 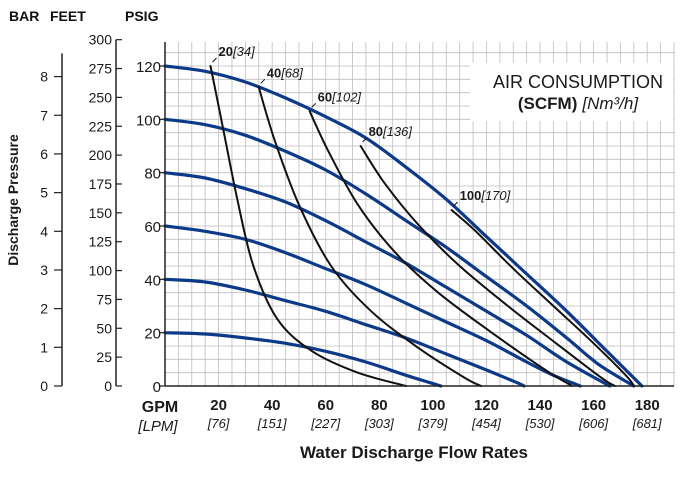 What do you see at coordinates (593, 405) in the screenshot?
I see `x-tick-label-gpm: 160` at bounding box center [593, 405].